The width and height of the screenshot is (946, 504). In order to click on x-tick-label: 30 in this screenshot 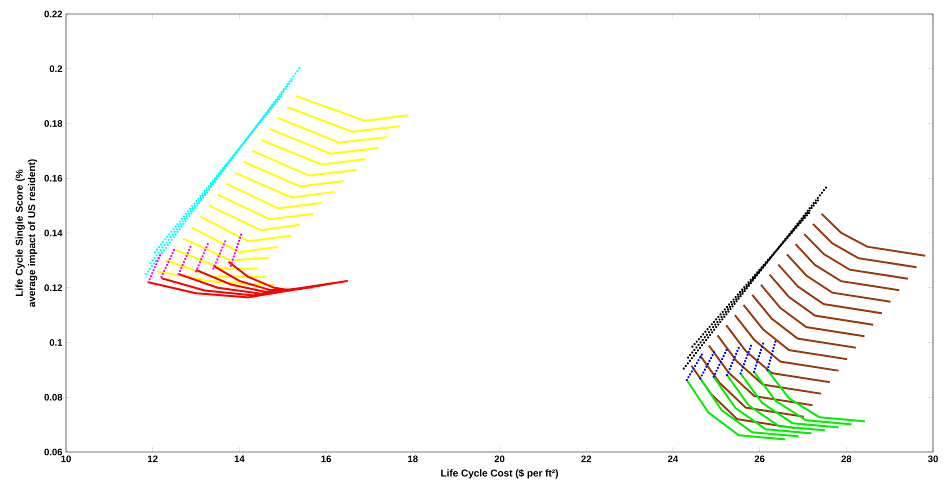, I will do `click(933, 459)`.